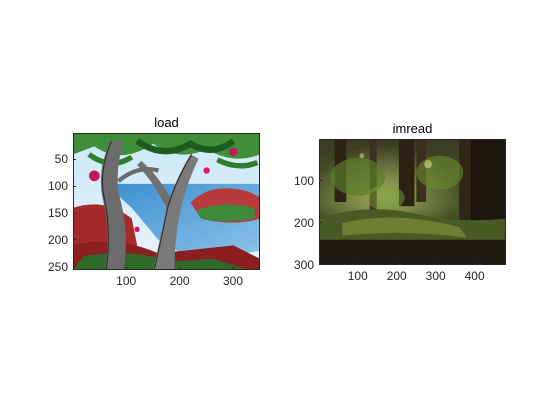 Image resolution: width=560 pixels, height=420 pixels. What do you see at coordinates (412, 128) in the screenshot?
I see `axes-title-imread: imread` at bounding box center [412, 128].